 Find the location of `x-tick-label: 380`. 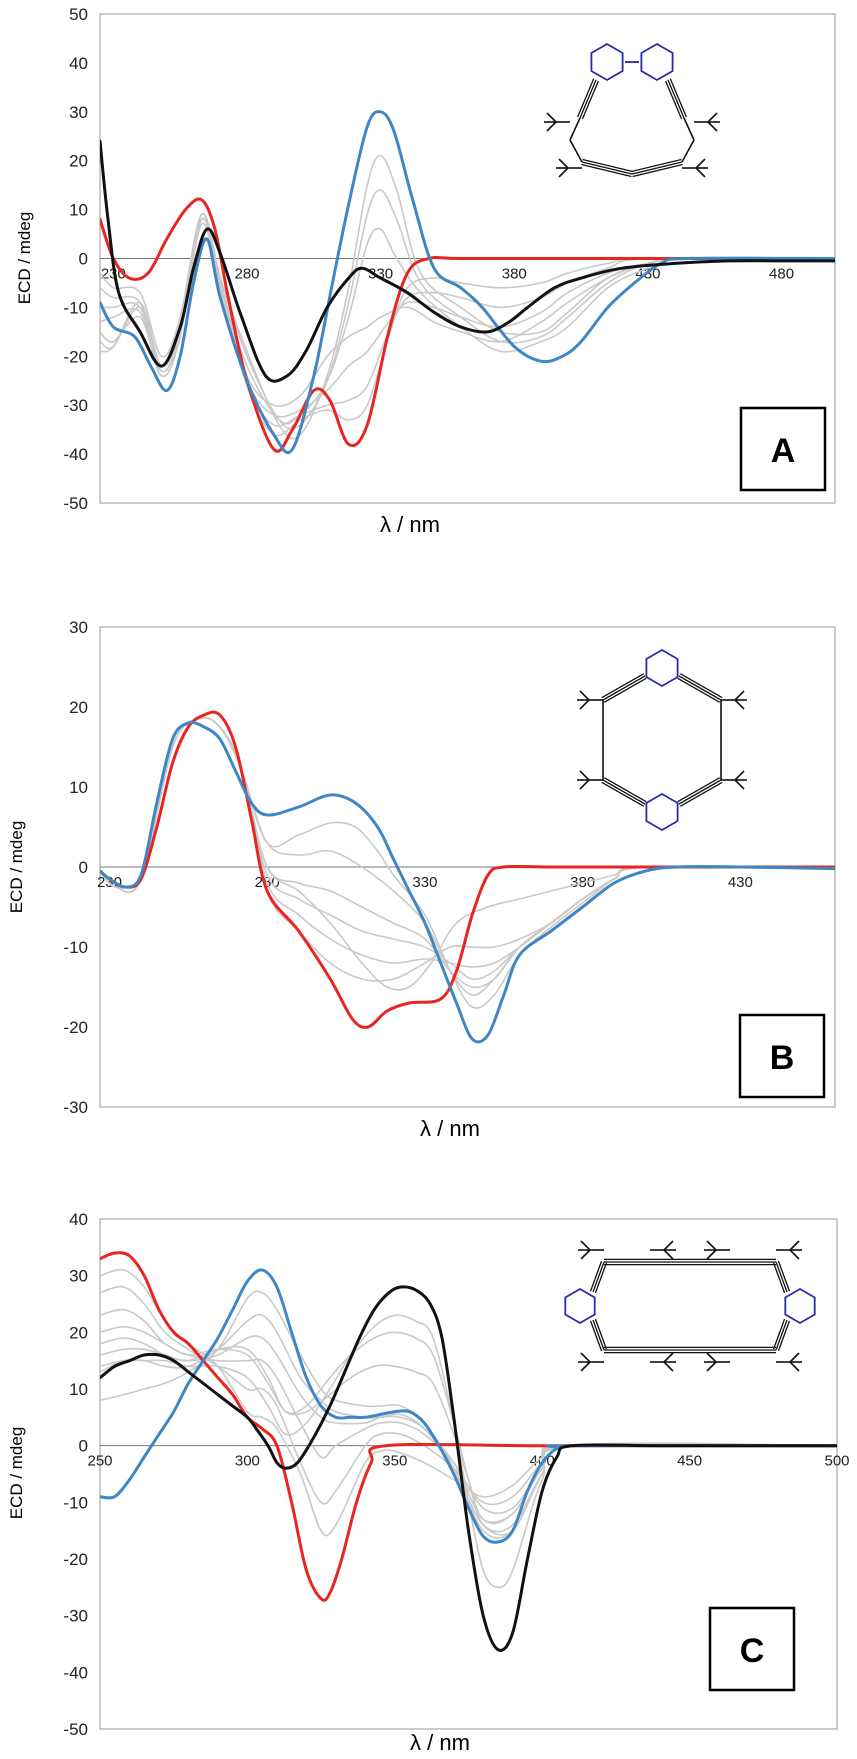

x-tick-label: 380 is located at coordinates (514, 274).